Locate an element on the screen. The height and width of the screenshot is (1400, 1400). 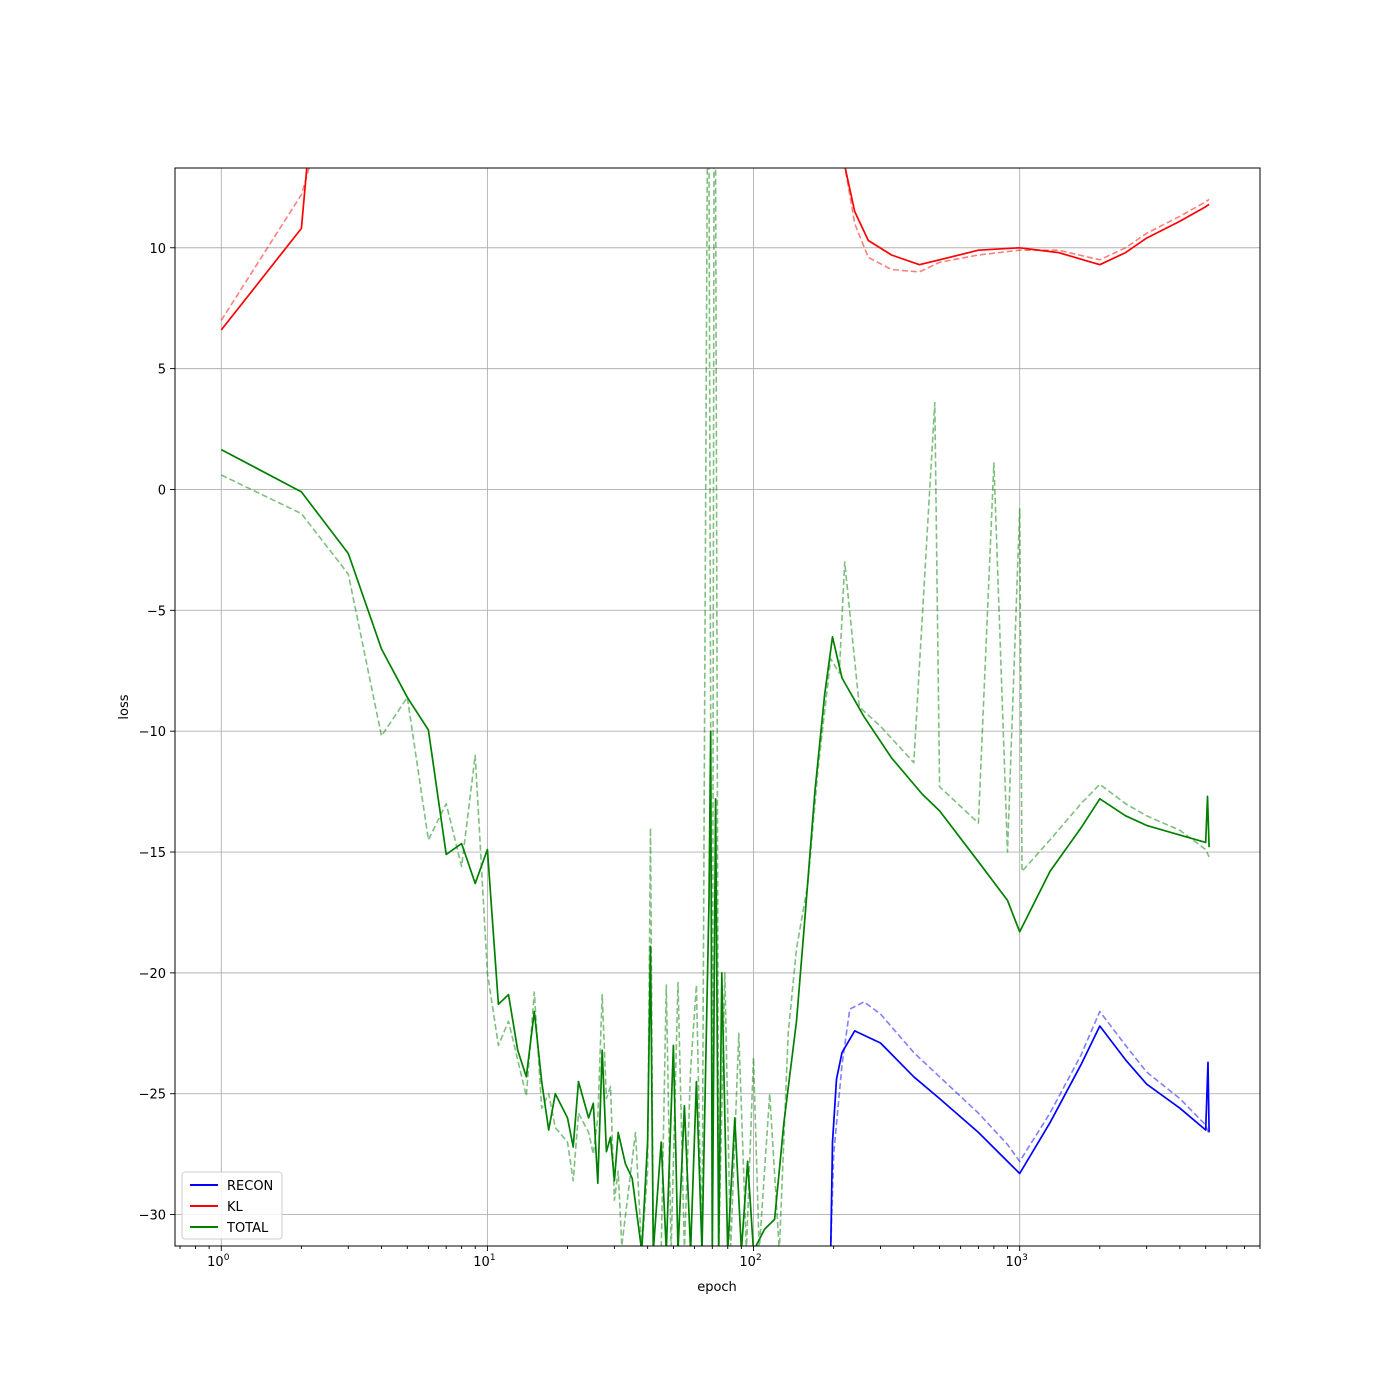
legend-label-recon: RECON is located at coordinates (250, 1186).